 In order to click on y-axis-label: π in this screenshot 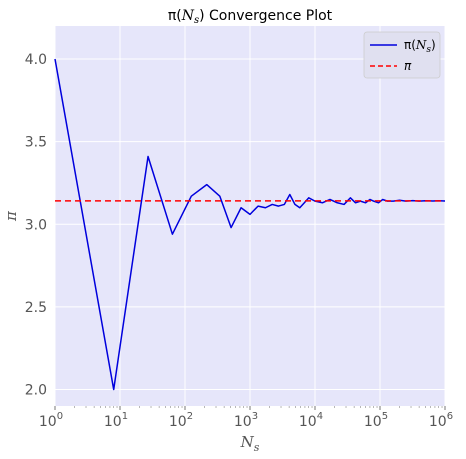, I will do `click(11, 216)`.